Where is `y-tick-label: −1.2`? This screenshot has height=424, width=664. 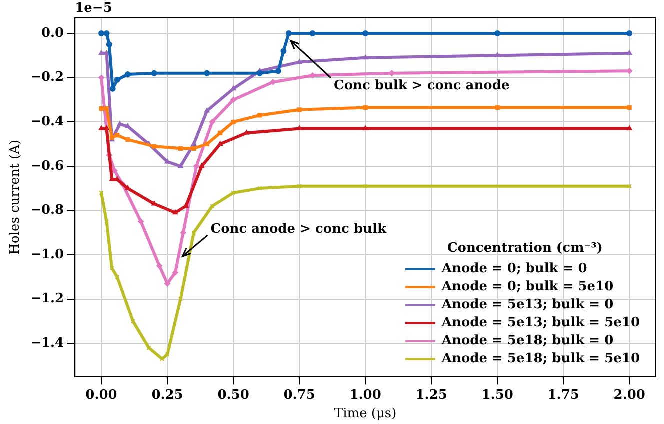
y-tick-label: −1.2 is located at coordinates (47, 299).